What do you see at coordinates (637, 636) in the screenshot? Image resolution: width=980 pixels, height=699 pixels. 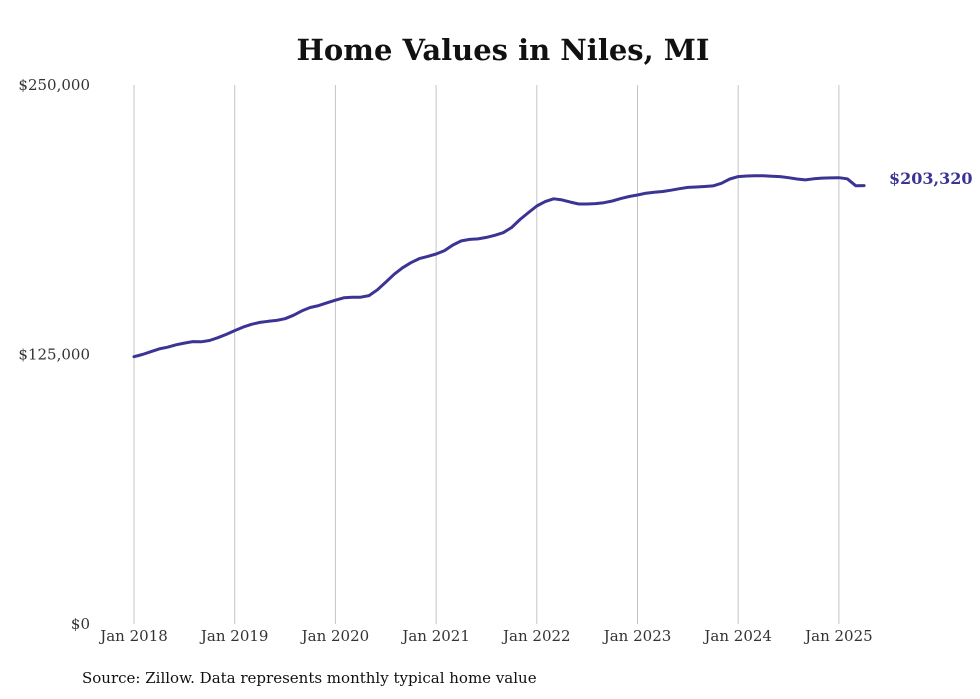 I see `x-tick-label: Jan 2023` at bounding box center [637, 636].